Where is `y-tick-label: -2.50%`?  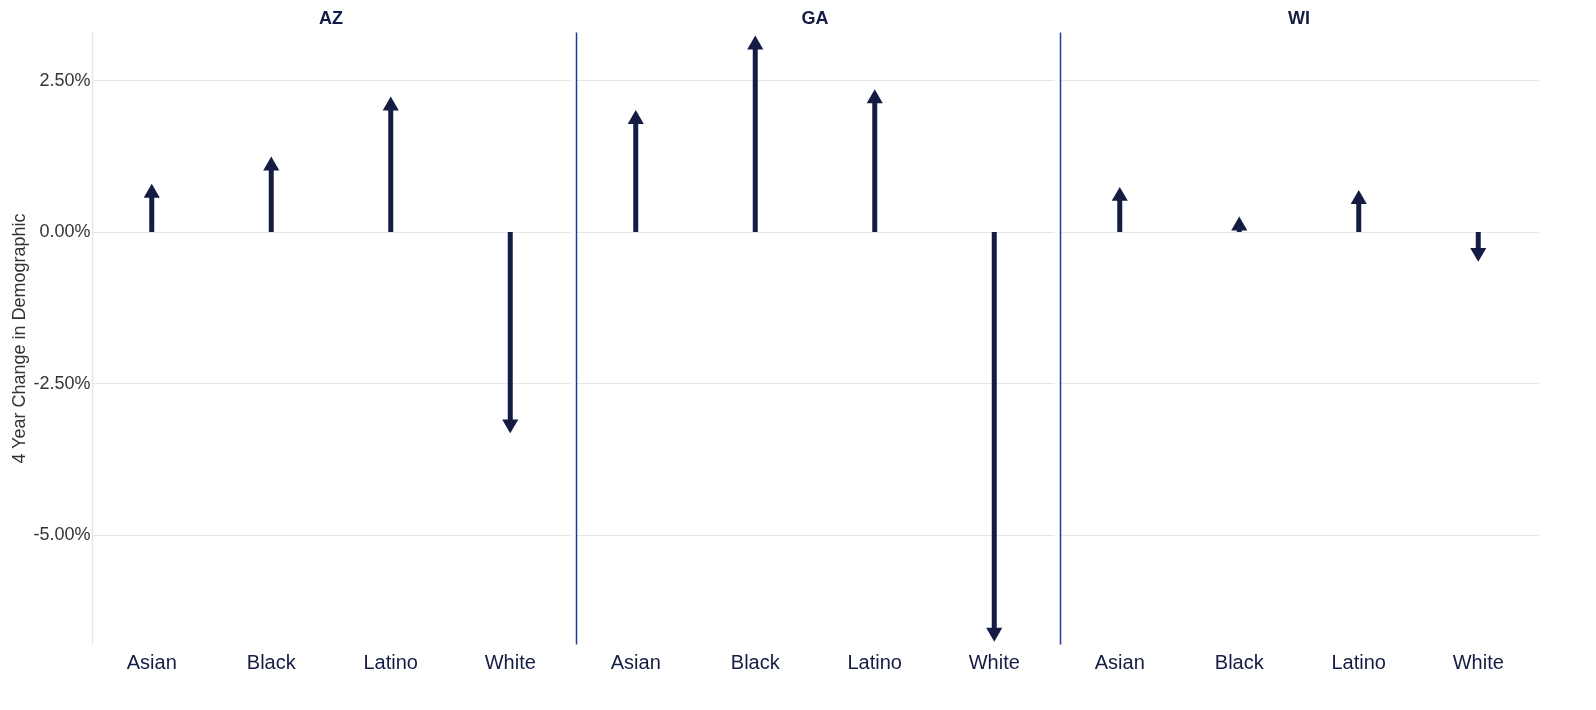
y-tick-label: -2.50% is located at coordinates (62, 382).